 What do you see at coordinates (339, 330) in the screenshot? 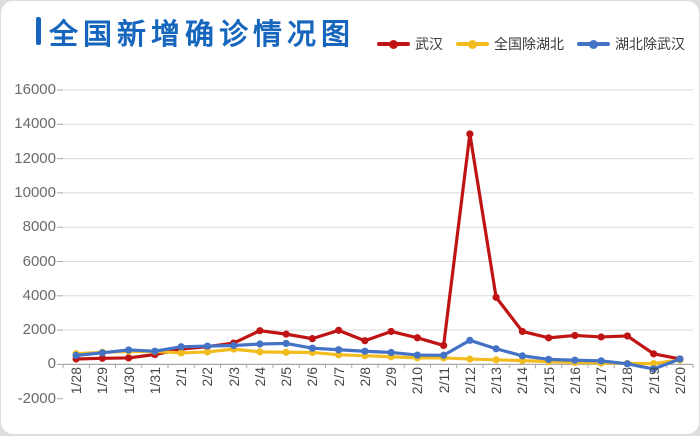
I see `data-point-武汉-2/7` at bounding box center [339, 330].